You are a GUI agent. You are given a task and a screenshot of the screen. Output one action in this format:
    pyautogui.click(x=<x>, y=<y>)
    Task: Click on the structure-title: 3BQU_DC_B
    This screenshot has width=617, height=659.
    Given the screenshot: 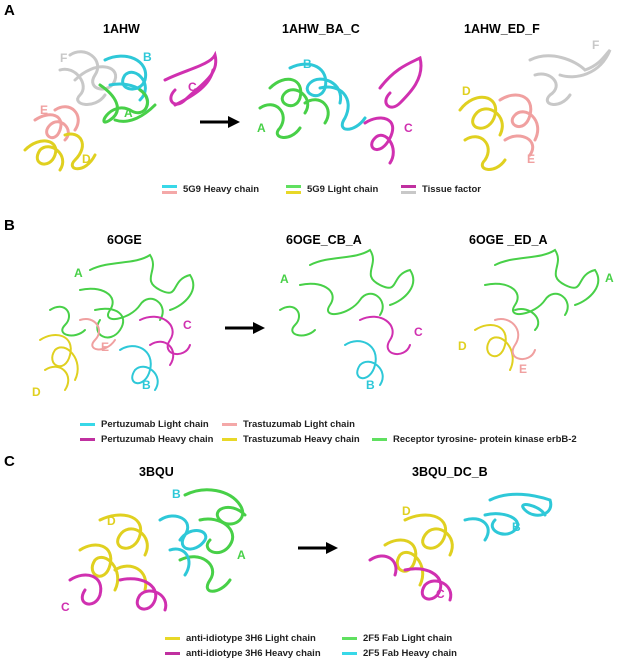 What is the action you would take?
    pyautogui.click(x=450, y=472)
    